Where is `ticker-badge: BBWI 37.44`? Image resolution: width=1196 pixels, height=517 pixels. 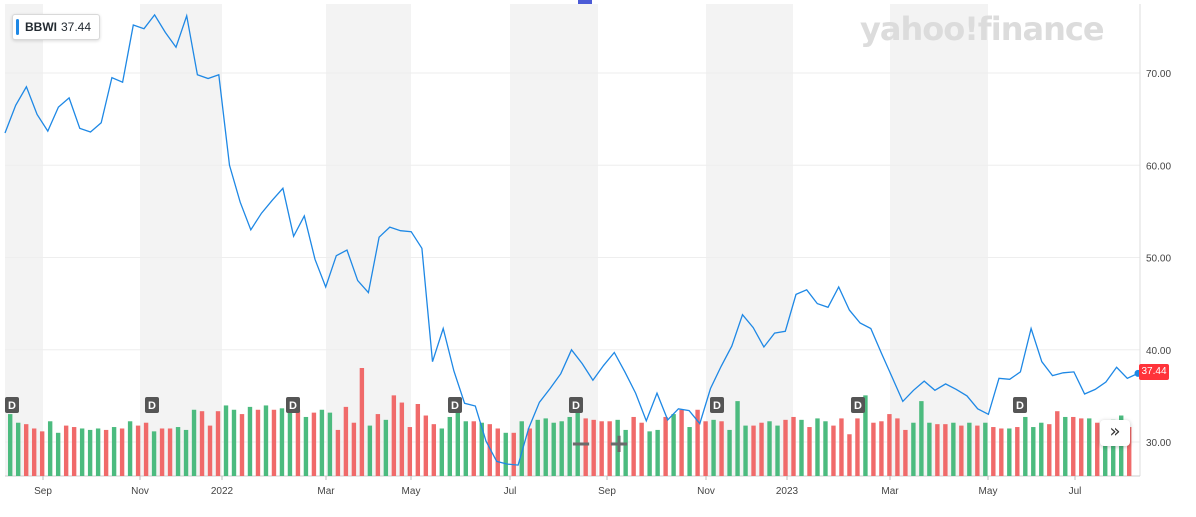
ticker-badge: BBWI 37.44 is located at coordinates (56, 27).